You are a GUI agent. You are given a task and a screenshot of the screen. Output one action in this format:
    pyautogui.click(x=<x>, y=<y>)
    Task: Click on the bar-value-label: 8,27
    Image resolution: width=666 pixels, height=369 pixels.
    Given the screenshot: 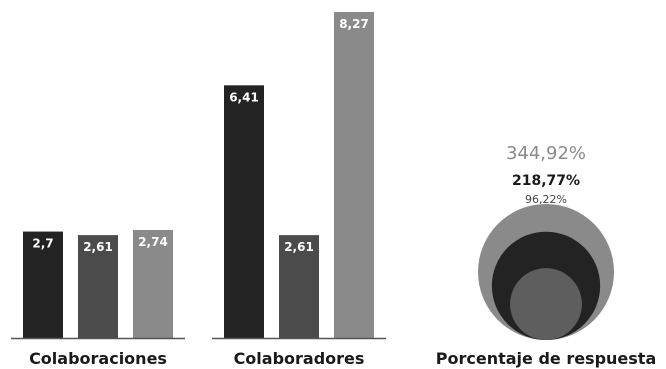 What is the action you would take?
    pyautogui.click(x=354, y=24)
    